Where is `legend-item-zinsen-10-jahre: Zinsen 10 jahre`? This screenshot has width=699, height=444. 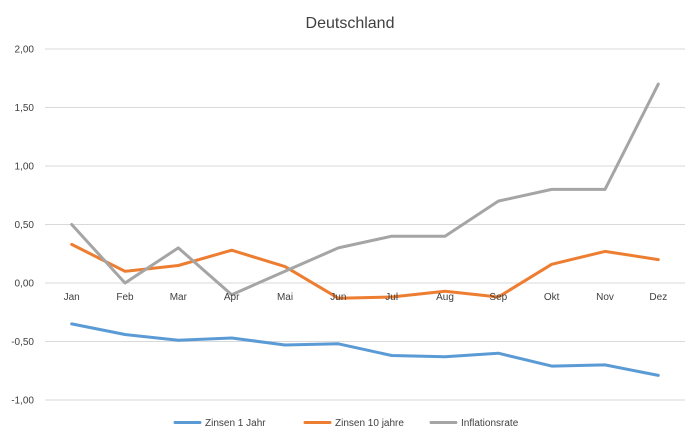 legend-item-zinsen-10-jahre: Zinsen 10 jahre is located at coordinates (353, 423).